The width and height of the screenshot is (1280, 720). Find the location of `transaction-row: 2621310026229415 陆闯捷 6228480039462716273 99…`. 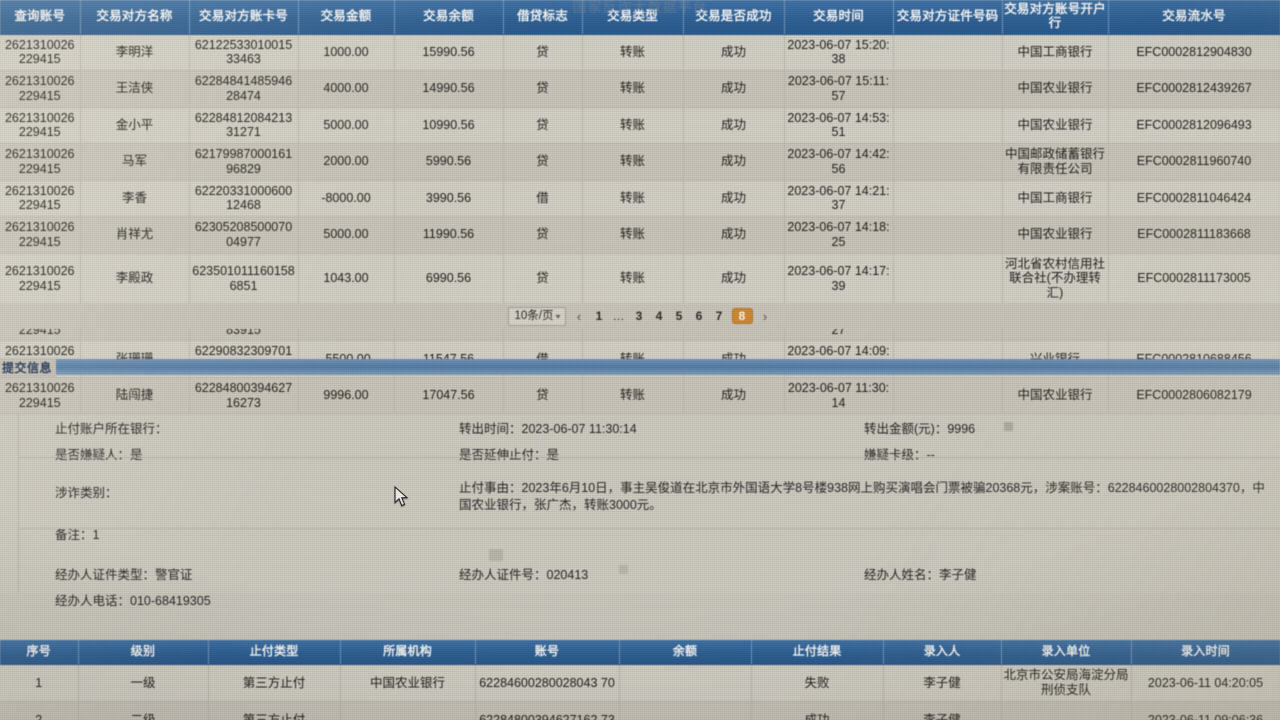

transaction-row: 2621310026229415 陆闯捷 6228480039462716273 99… is located at coordinates (640, 396).